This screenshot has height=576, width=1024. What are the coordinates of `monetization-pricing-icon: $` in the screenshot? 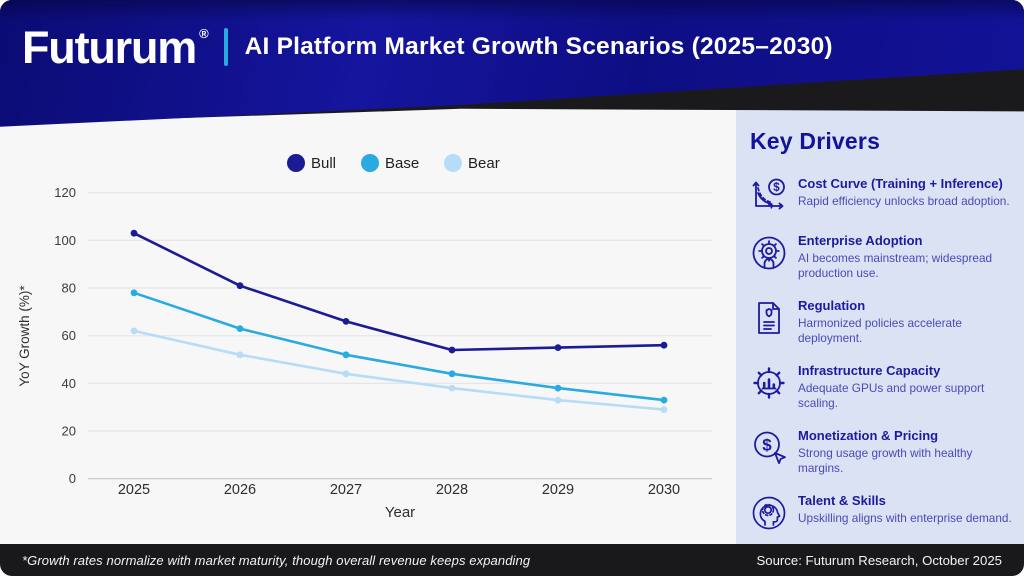 It's located at (769, 448).